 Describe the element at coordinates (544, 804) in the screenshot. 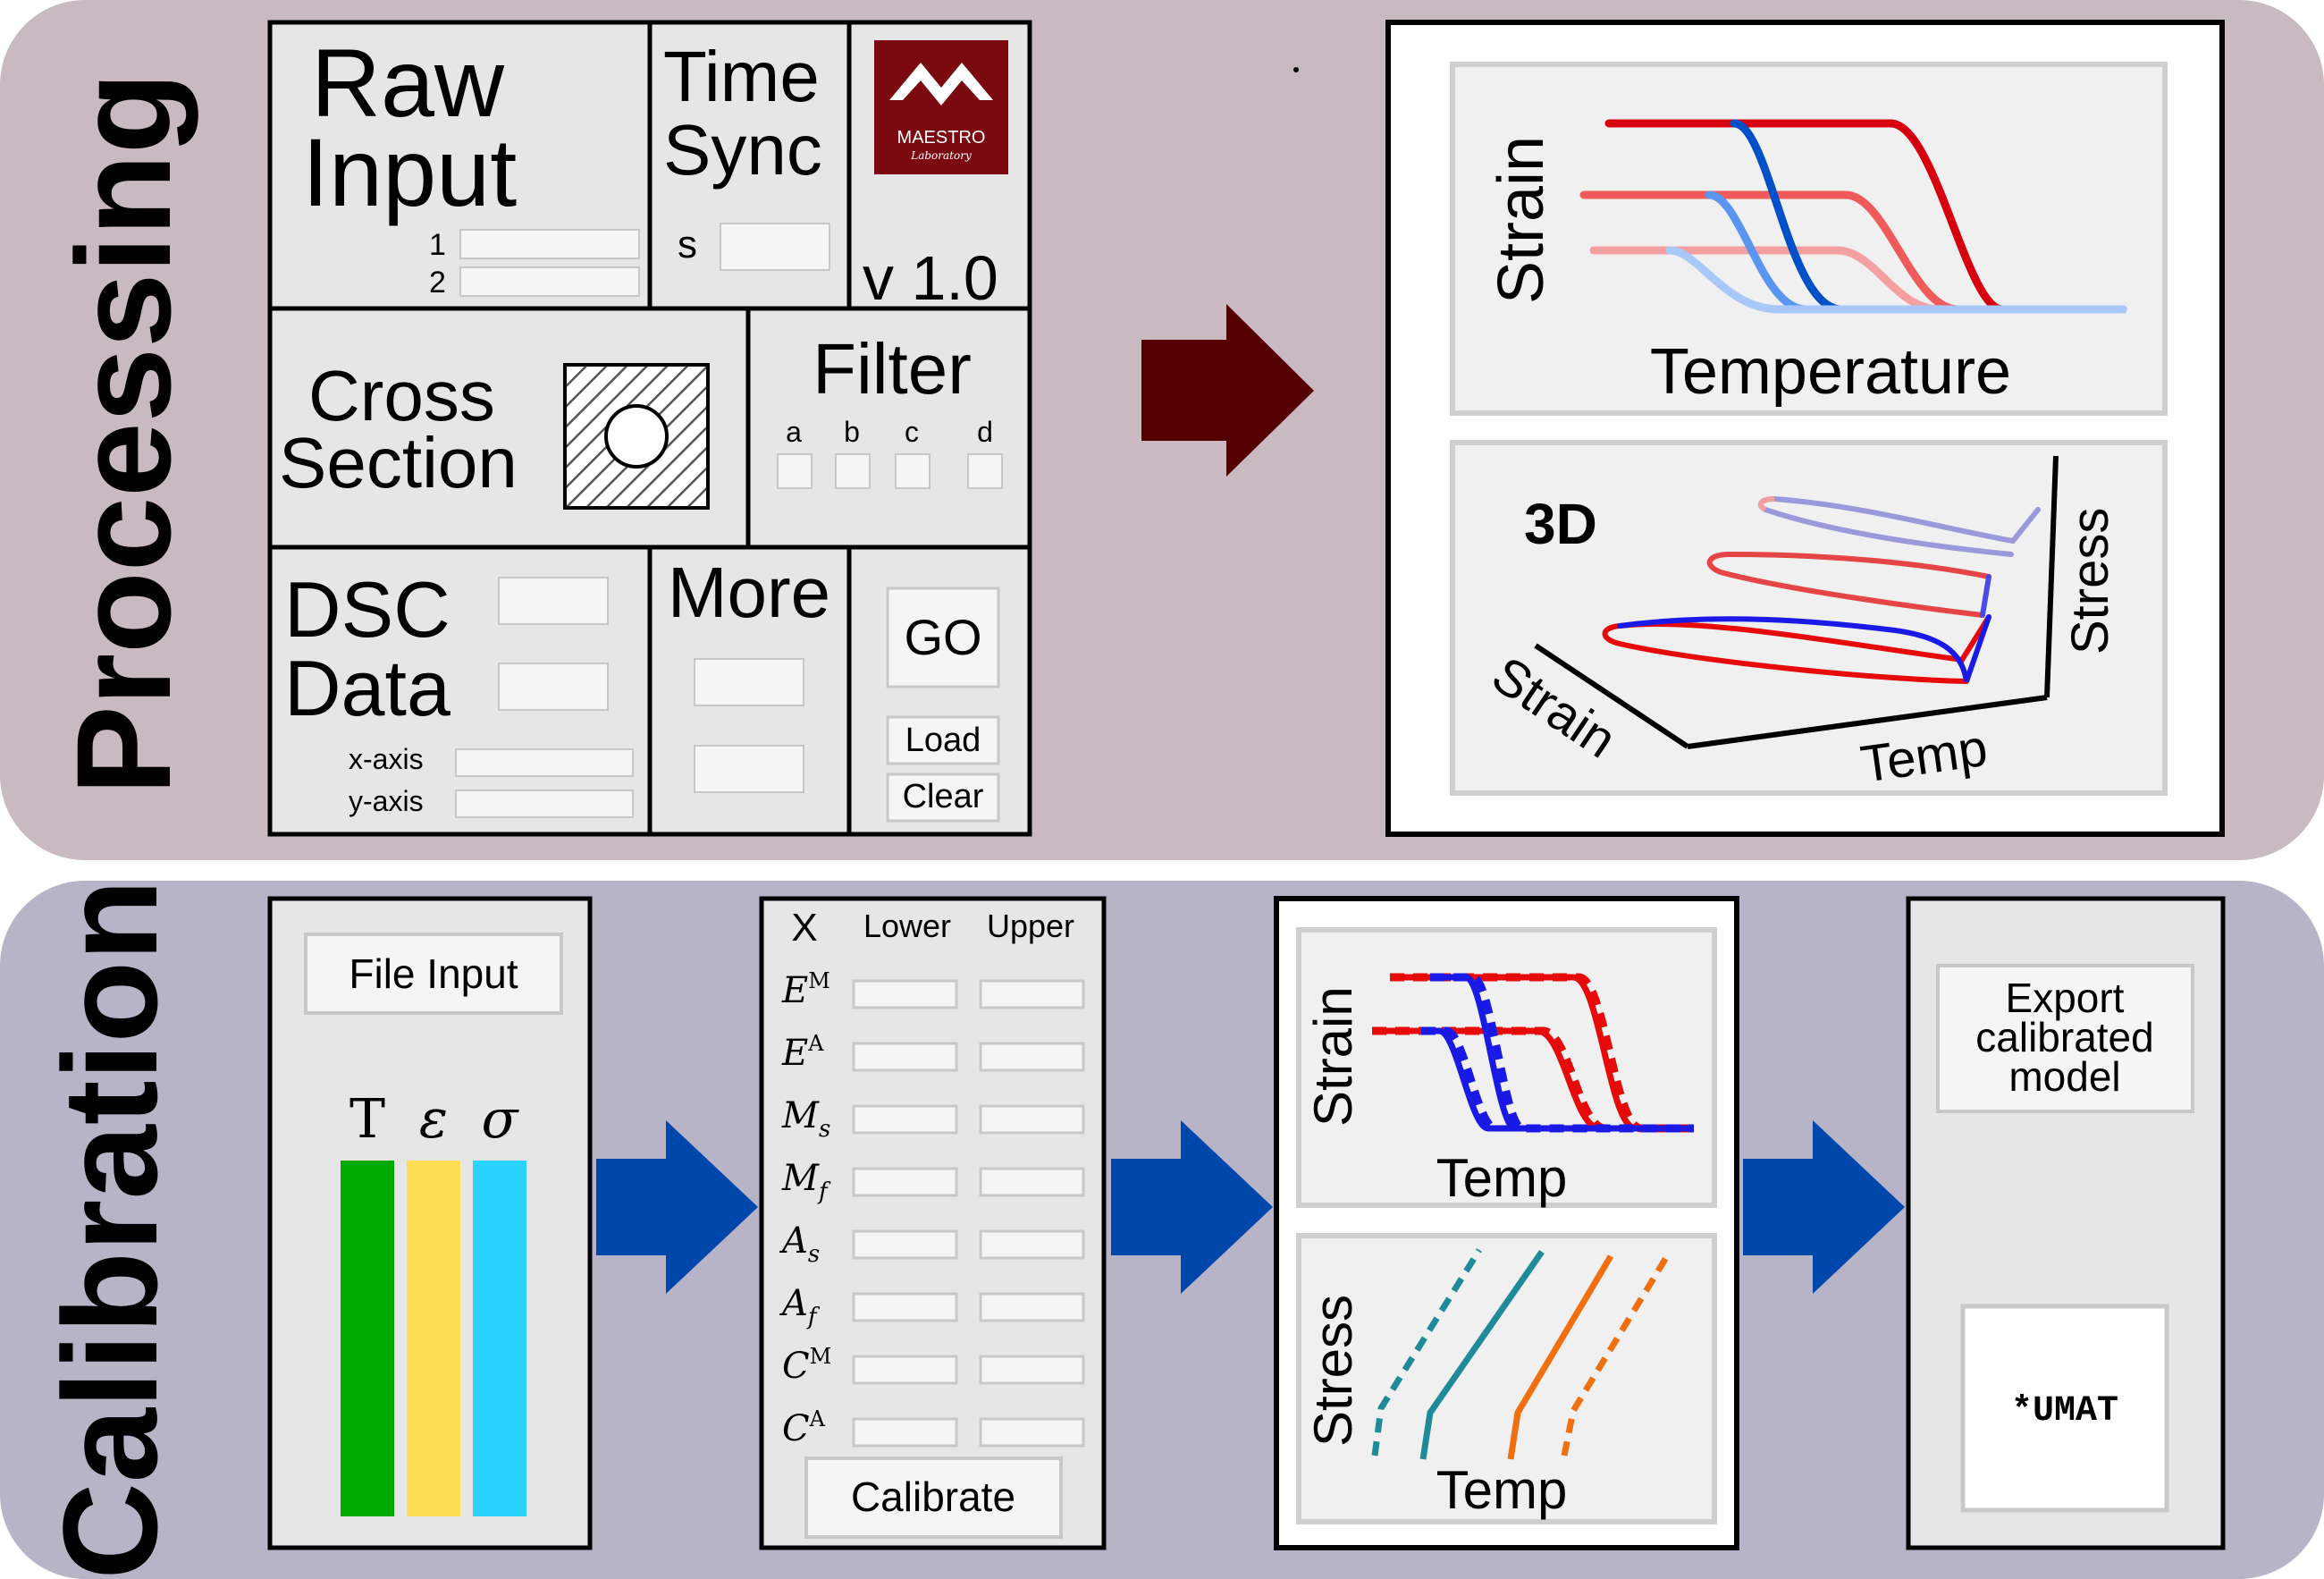

I see `dsc-y-axis-field` at that location.